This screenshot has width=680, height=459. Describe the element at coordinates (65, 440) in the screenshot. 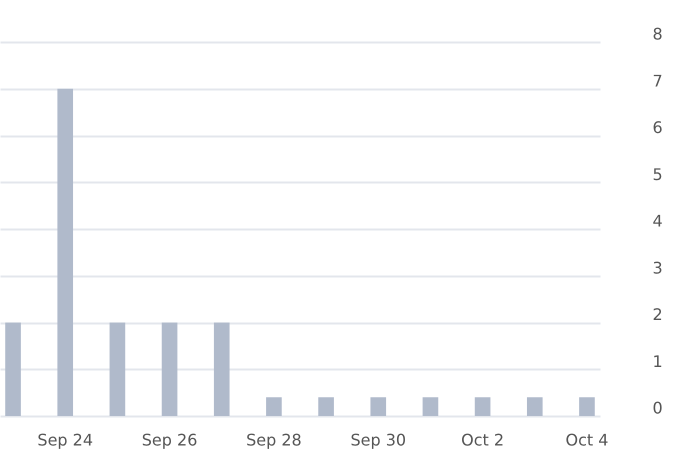

I see `x-tick-label: Sep 24` at that location.